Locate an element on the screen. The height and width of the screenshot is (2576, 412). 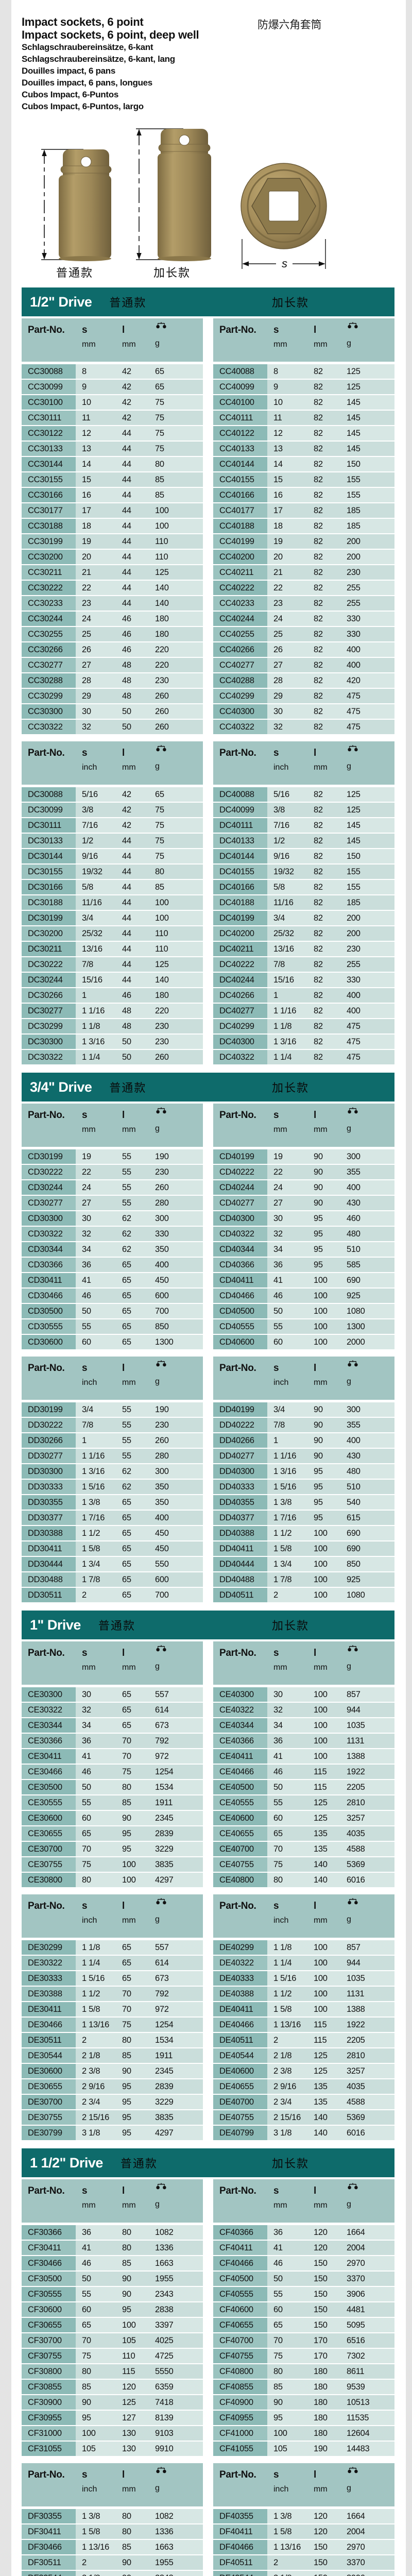
part-no-cell: DE40755 is located at coordinates (240, 2117).